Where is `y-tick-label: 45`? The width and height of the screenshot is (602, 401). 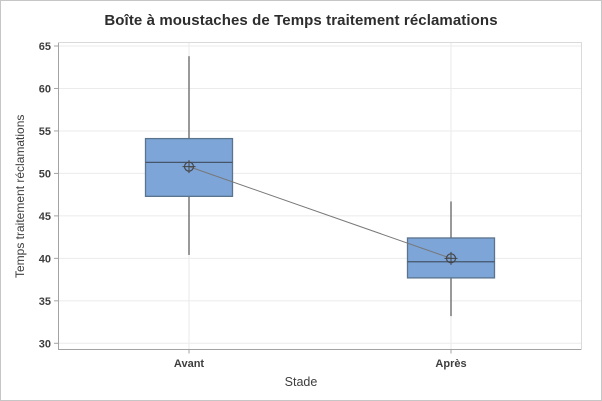
y-tick-label: 45 is located at coordinates (45, 217).